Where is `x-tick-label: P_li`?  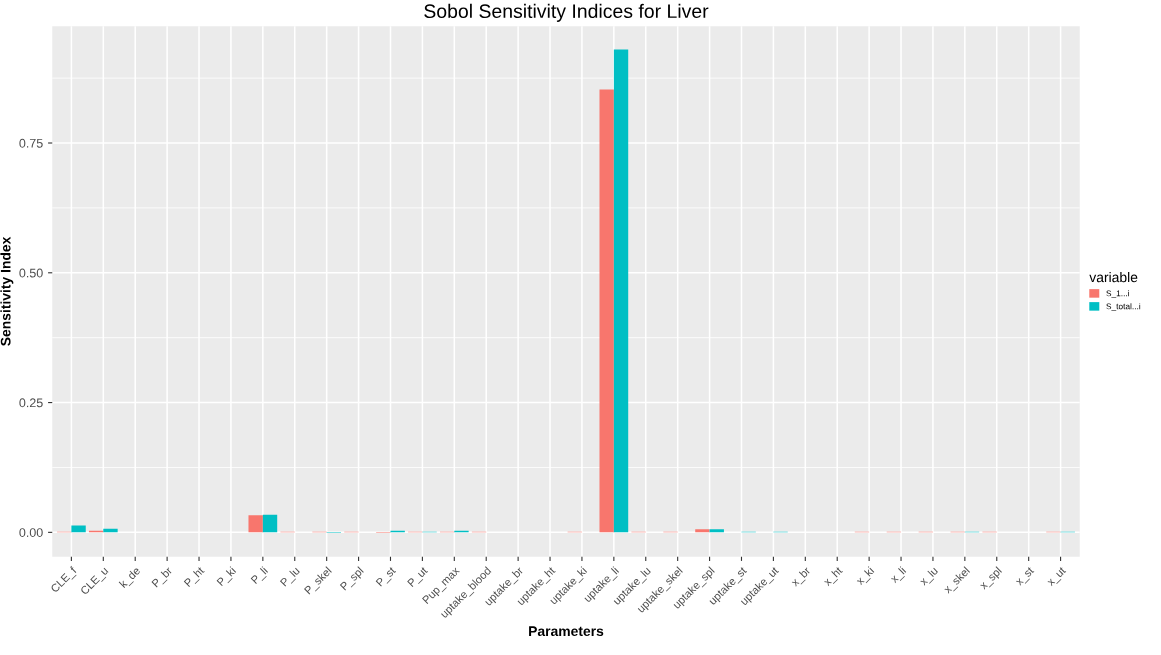
x-tick-label: P_li is located at coordinates (260, 576).